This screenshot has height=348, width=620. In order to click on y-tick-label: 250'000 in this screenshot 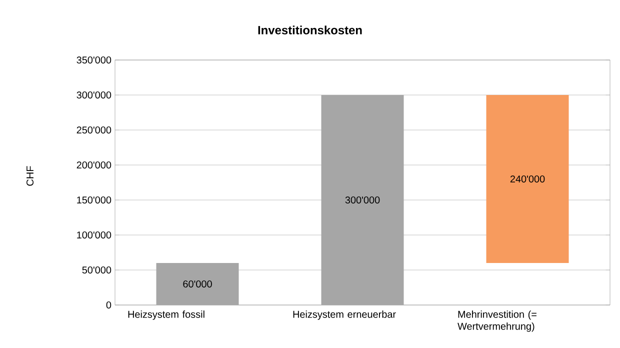, I will do `click(94, 130)`.